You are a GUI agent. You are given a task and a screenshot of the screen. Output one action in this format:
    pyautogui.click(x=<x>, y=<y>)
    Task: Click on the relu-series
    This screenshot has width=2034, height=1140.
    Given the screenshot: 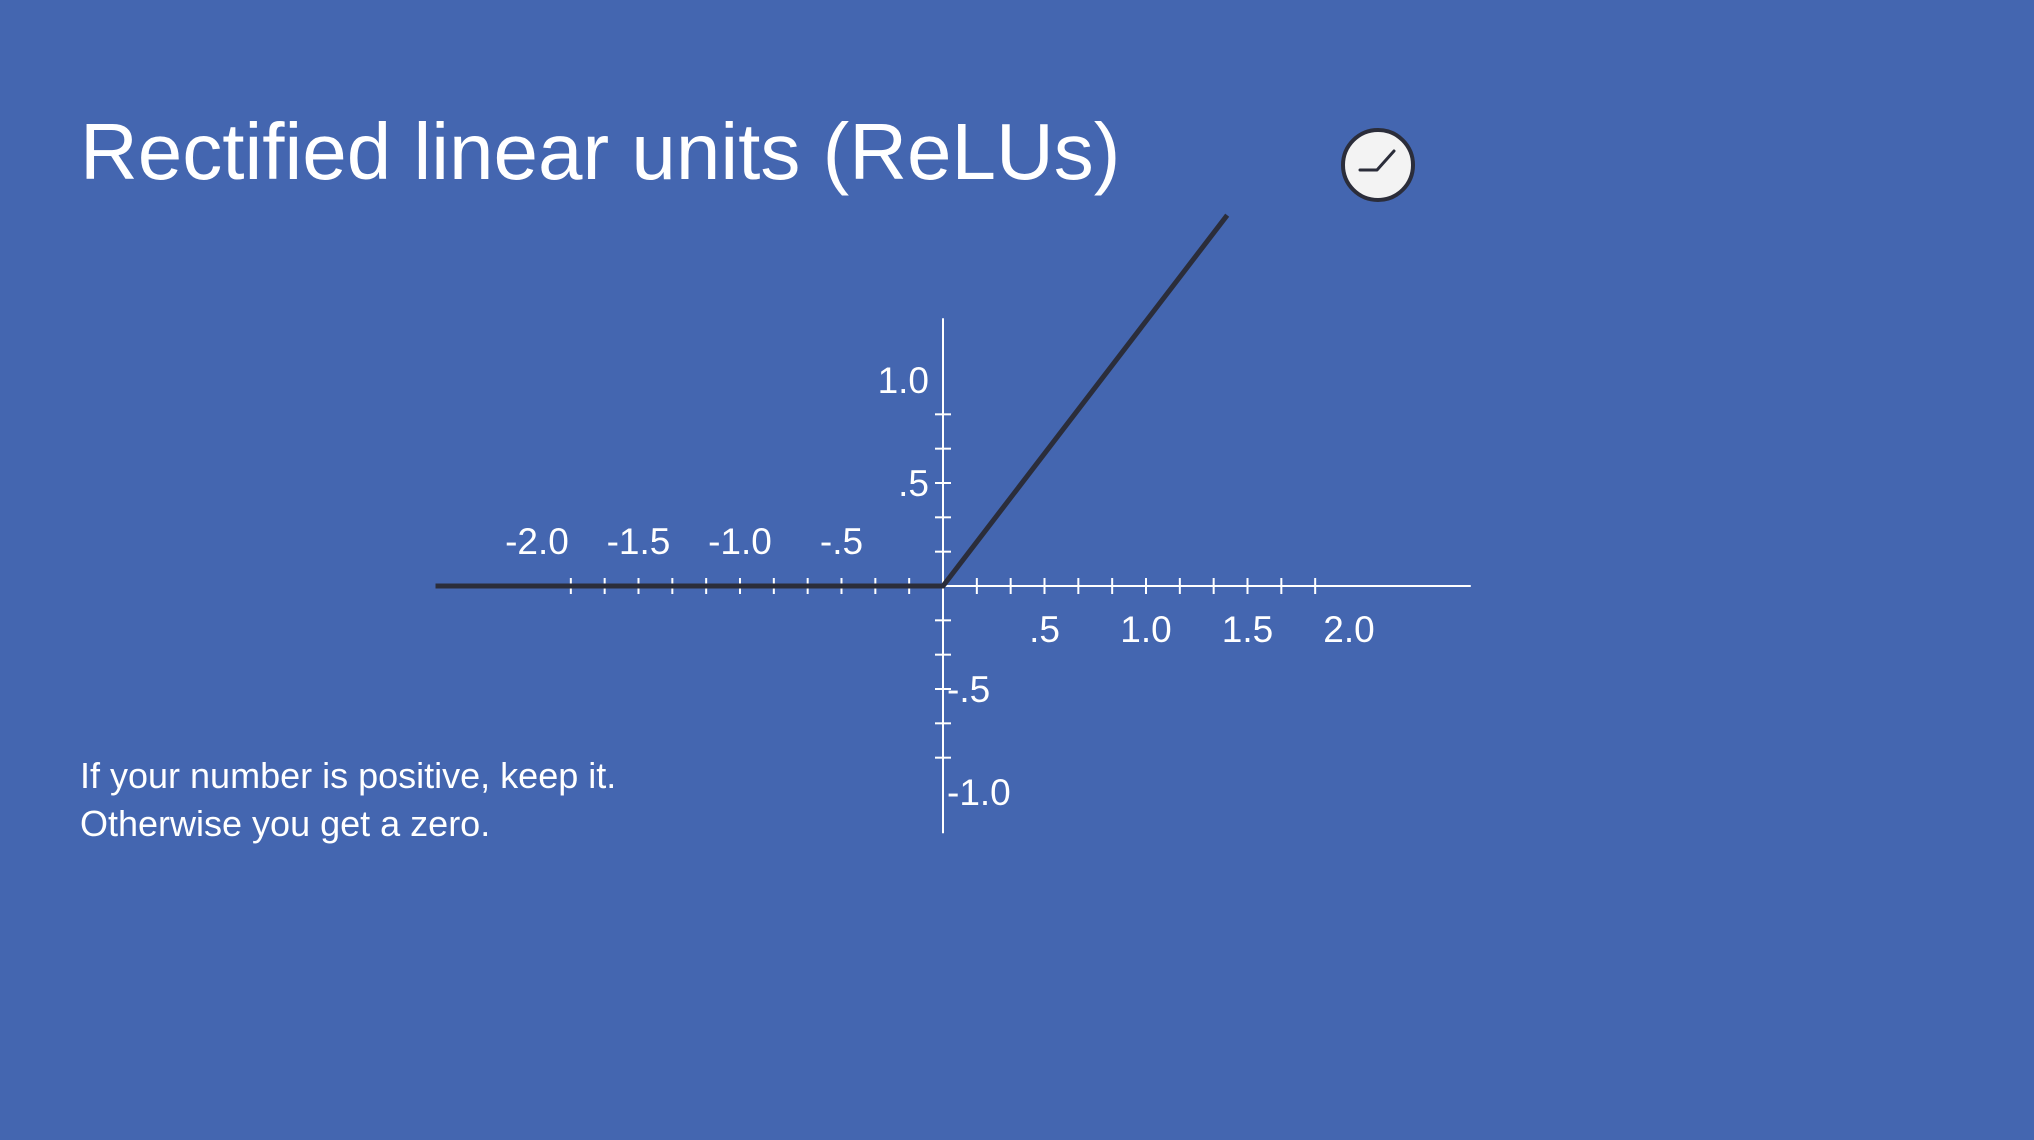 What is the action you would take?
    pyautogui.click(x=832, y=401)
    